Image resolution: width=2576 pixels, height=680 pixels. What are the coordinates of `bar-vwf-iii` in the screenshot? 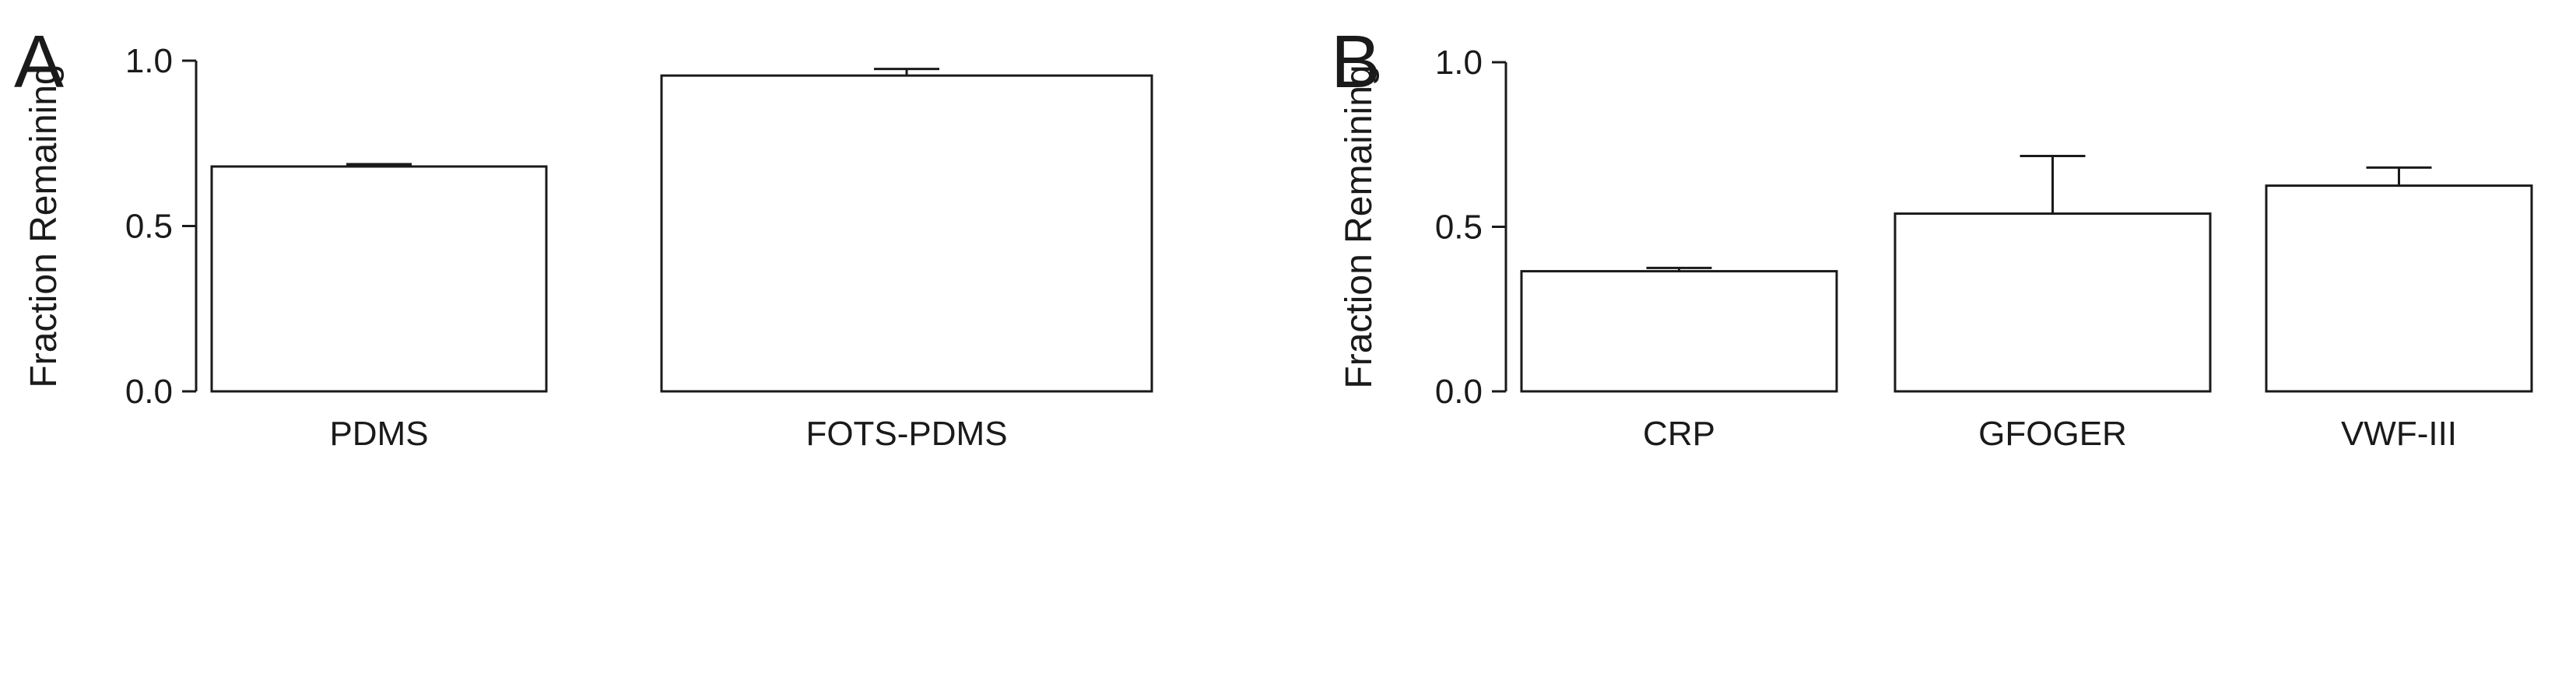 It's located at (2399, 288).